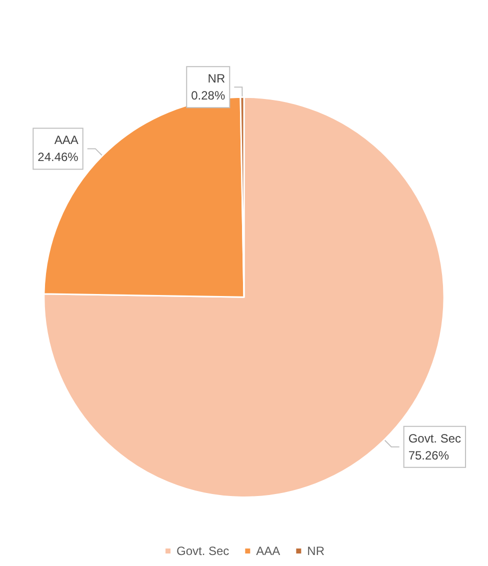 The width and height of the screenshot is (488, 566). Describe the element at coordinates (268, 551) in the screenshot. I see `legend-label: AAA` at that location.